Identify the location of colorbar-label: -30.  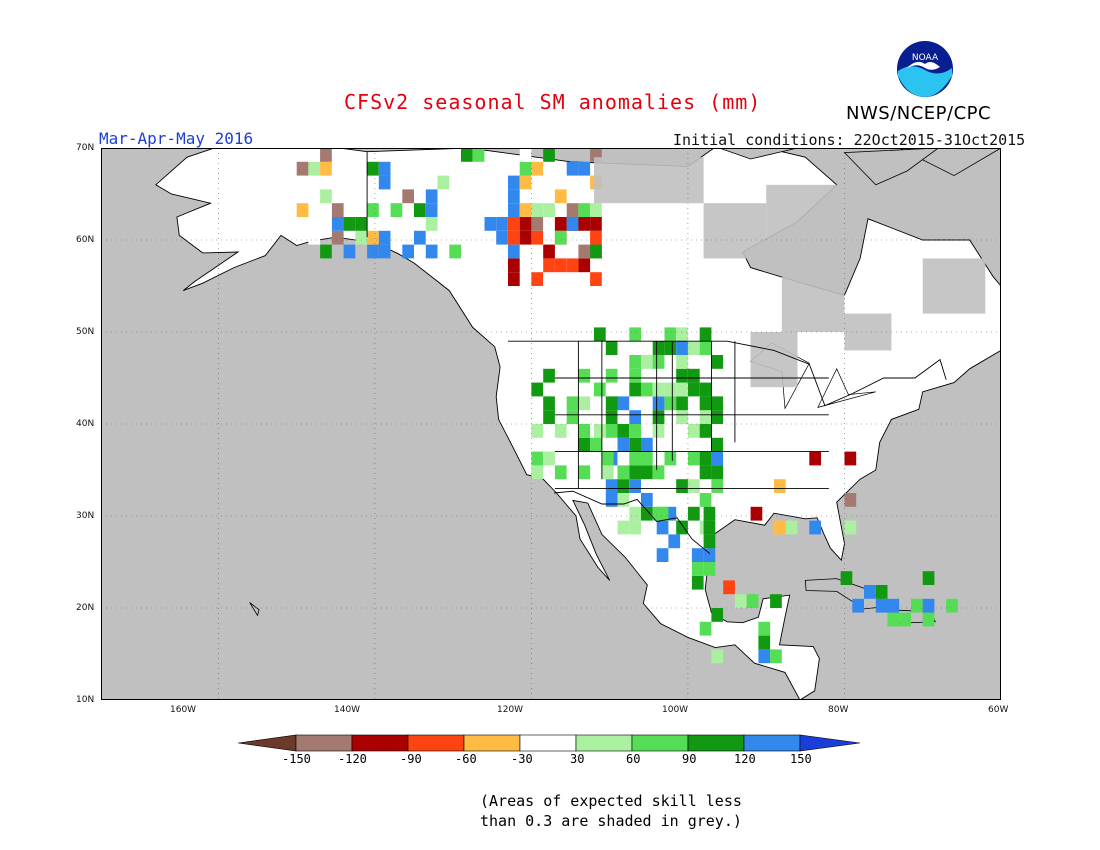
(522, 759).